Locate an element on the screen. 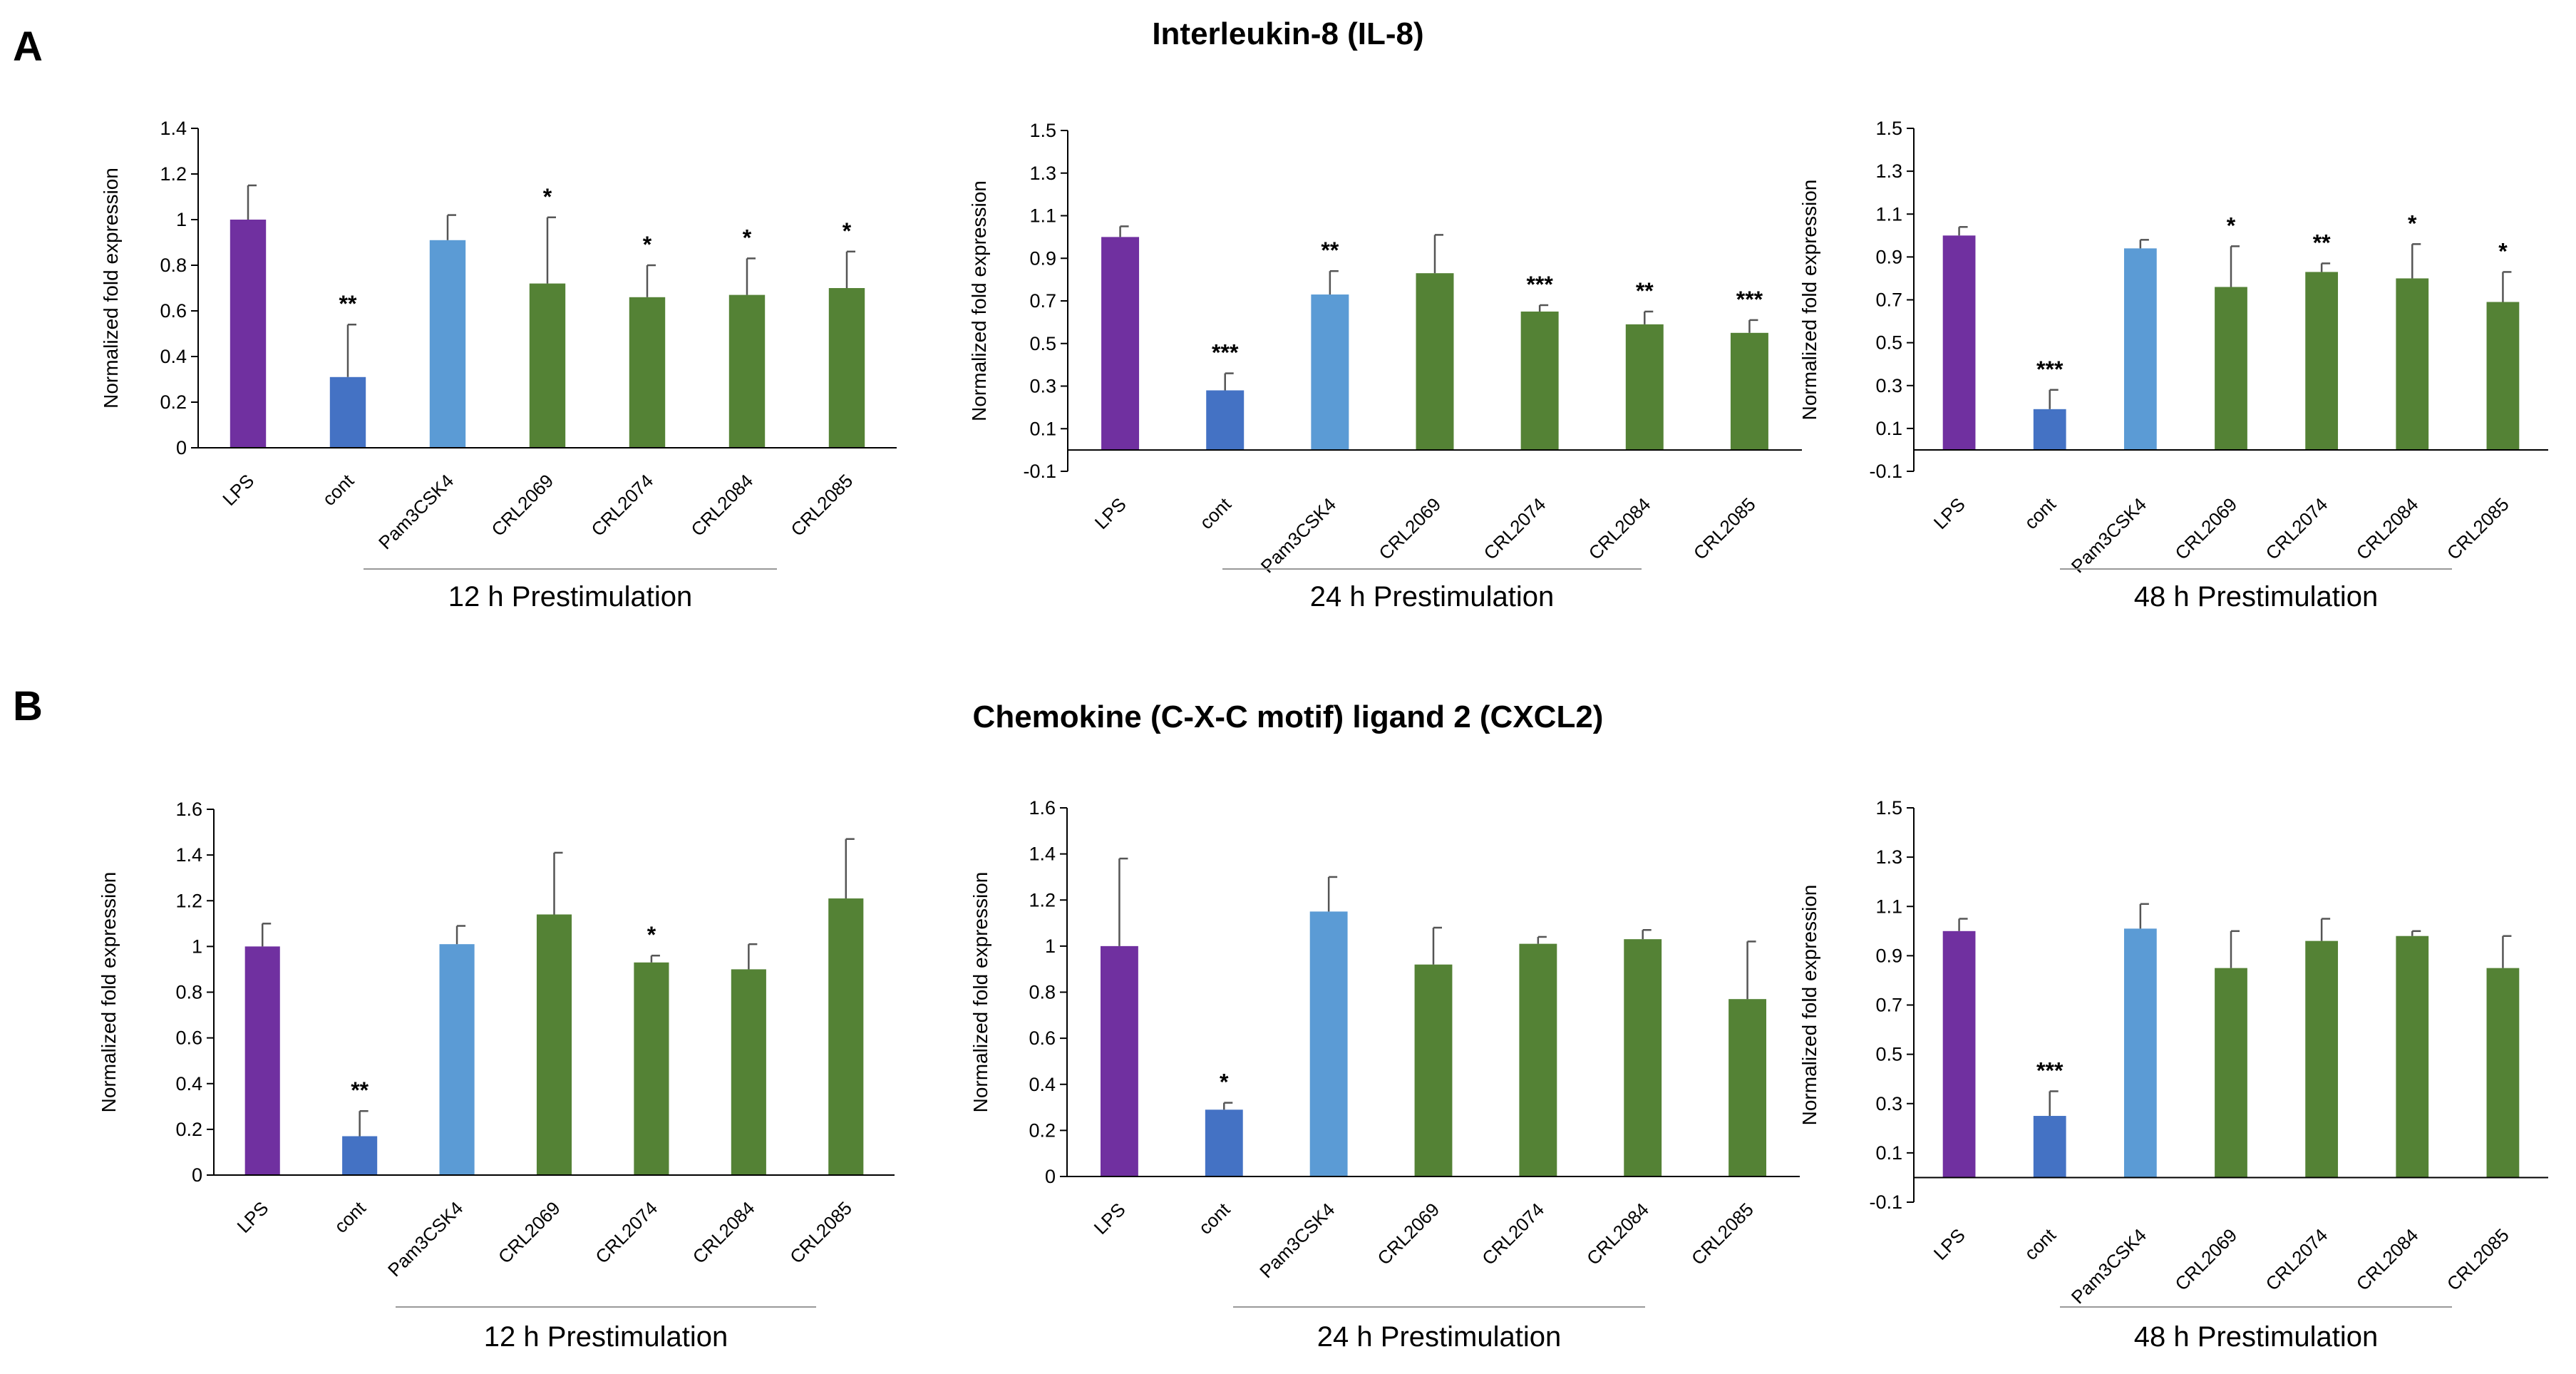 Image resolution: width=2576 pixels, height=1374 pixels. y-tick-label: 0 is located at coordinates (197, 1175).